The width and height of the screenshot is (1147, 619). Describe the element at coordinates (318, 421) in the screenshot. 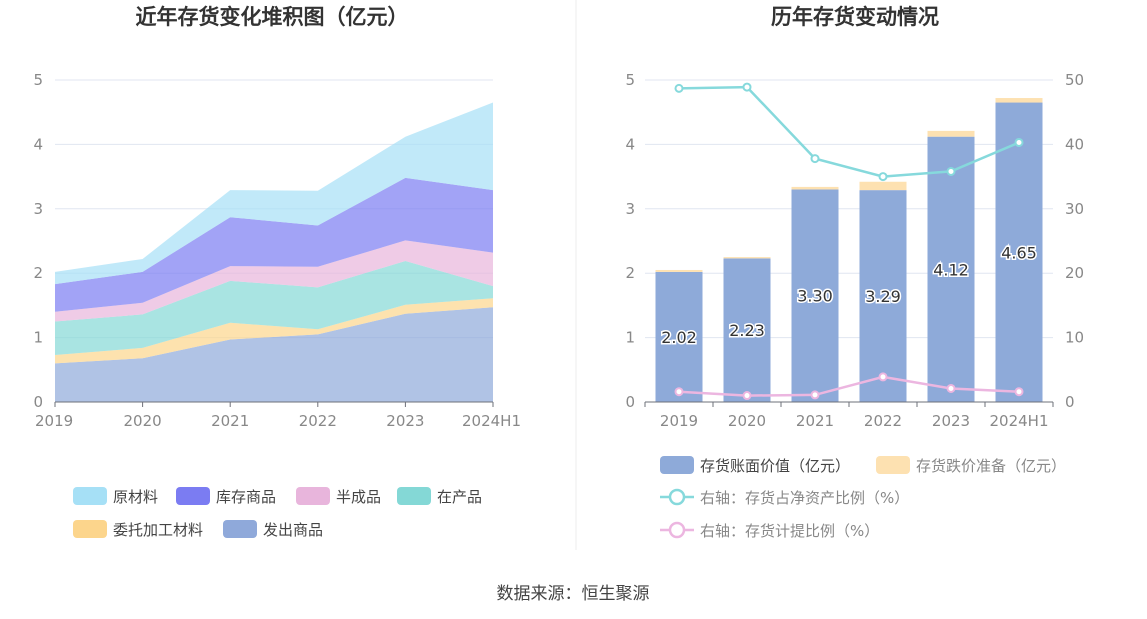

I see `chart1-x-tick: 2022` at that location.